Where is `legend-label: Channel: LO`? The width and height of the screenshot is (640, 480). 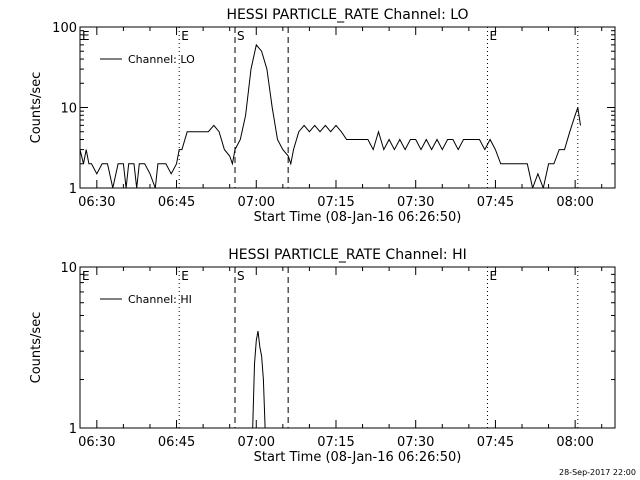
legend-label: Channel: LO is located at coordinates (161, 59).